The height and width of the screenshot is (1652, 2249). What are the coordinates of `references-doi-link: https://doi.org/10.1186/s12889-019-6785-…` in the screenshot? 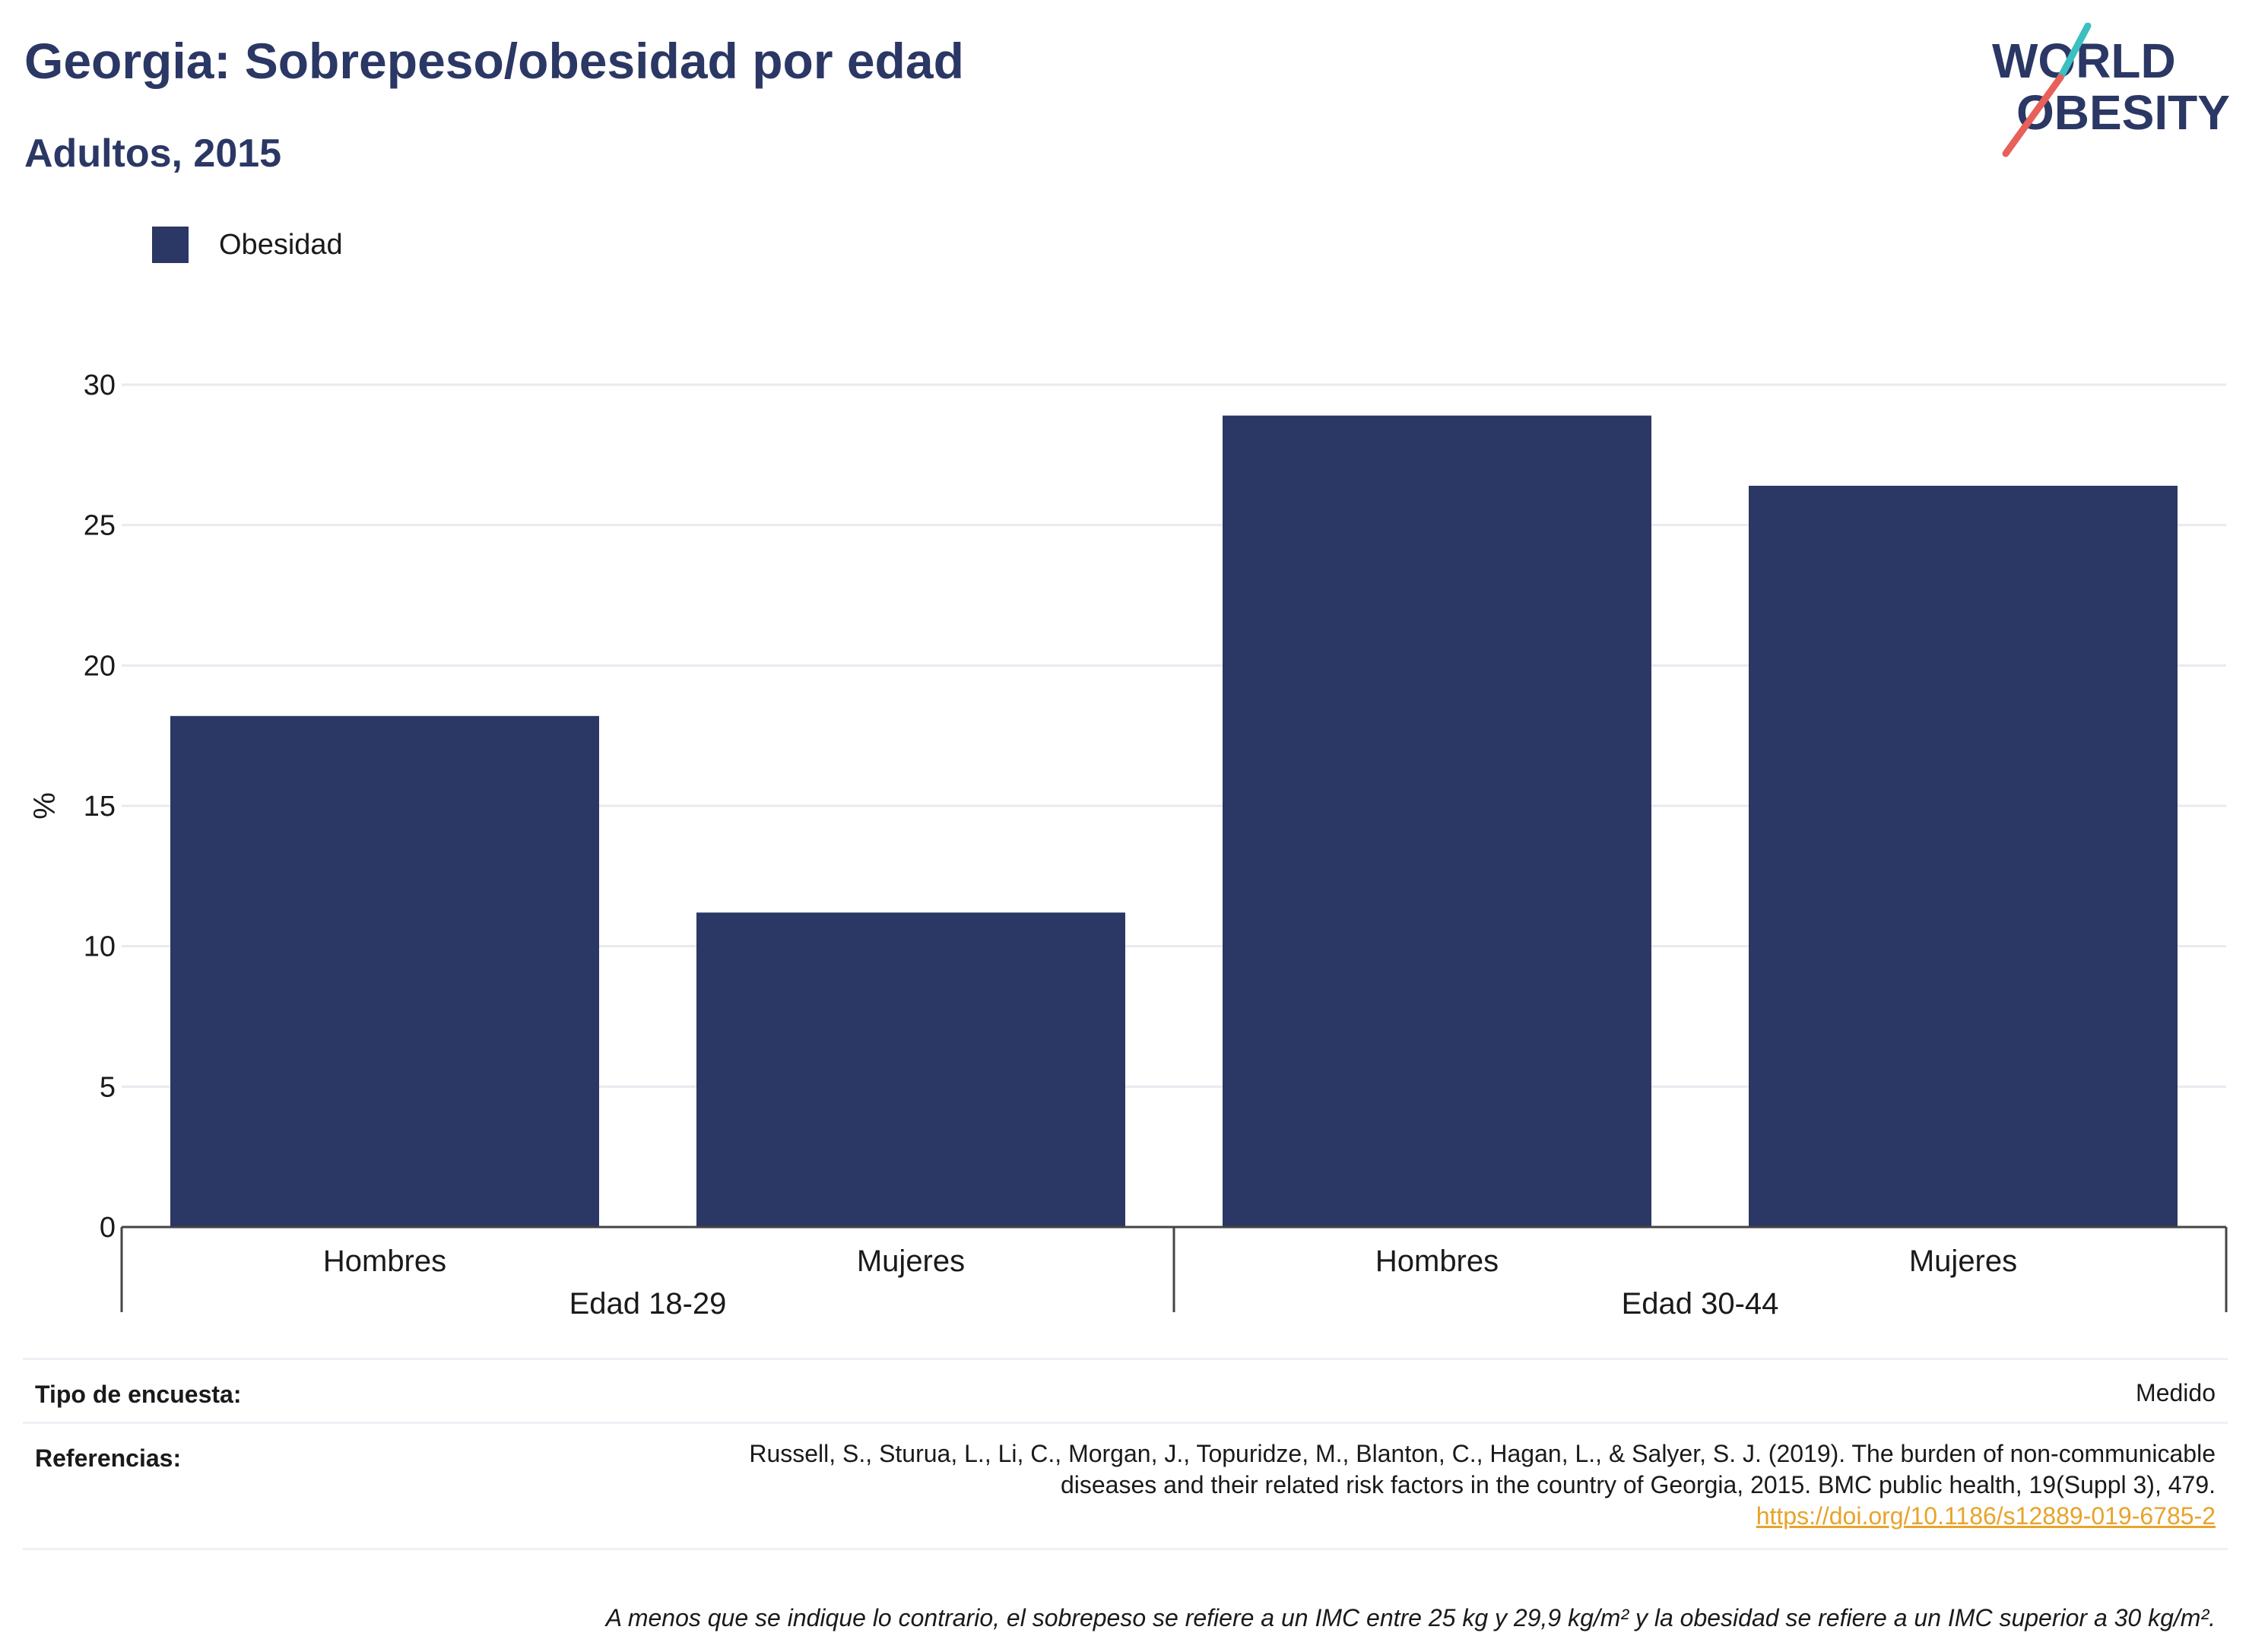 It's located at (1986, 1516).